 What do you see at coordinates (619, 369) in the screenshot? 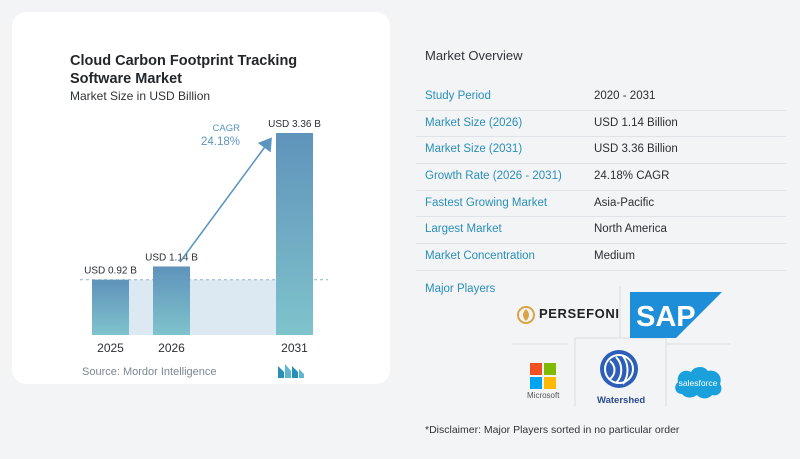
I see `watershed-logo-icon` at bounding box center [619, 369].